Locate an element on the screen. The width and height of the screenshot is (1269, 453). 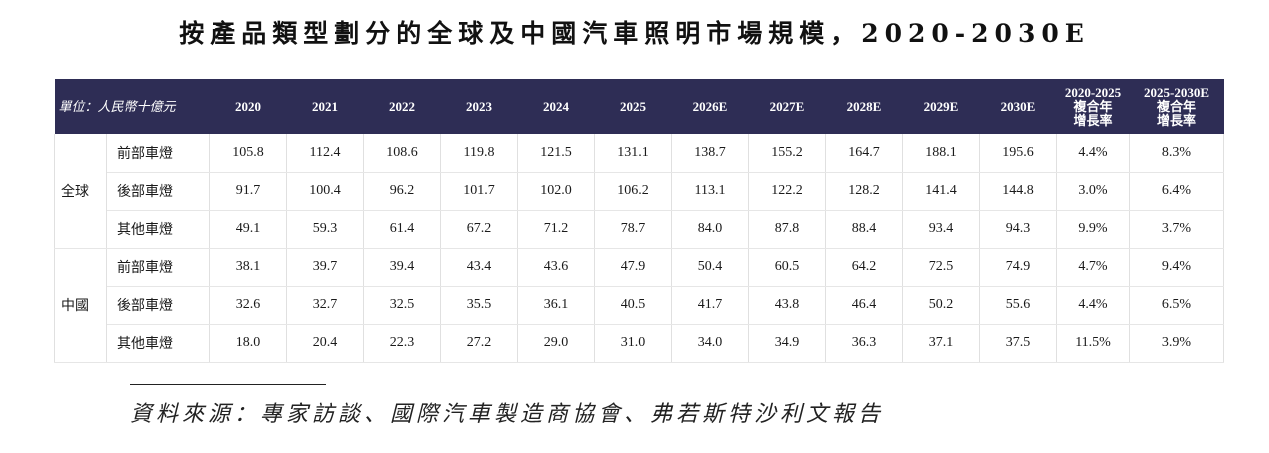
region-label: 中國 is located at coordinates (80, 305).